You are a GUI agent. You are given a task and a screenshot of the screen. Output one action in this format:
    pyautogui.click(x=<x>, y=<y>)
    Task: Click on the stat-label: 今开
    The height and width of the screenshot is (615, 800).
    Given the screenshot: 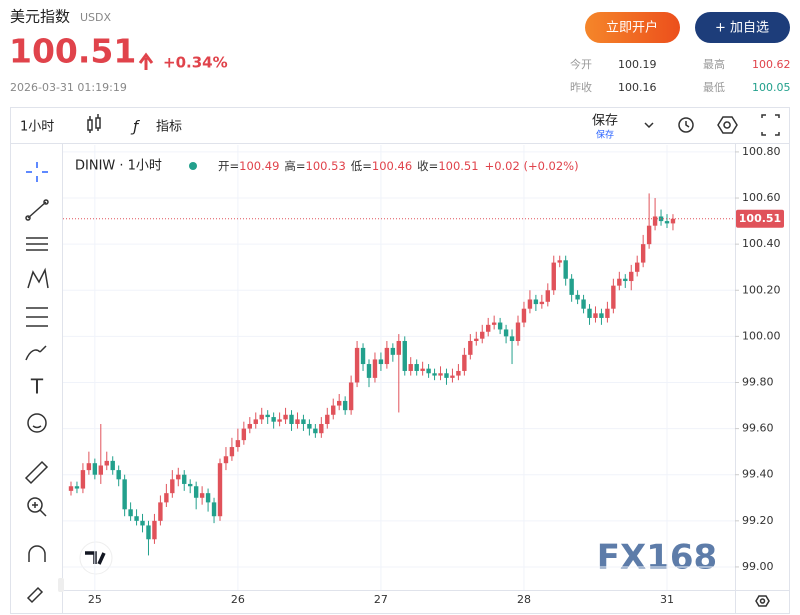 What is the action you would take?
    pyautogui.click(x=581, y=64)
    